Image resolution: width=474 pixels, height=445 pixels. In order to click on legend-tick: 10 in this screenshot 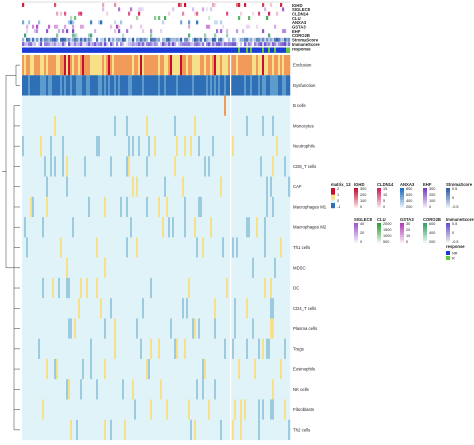, I will do `click(385, 195)`.